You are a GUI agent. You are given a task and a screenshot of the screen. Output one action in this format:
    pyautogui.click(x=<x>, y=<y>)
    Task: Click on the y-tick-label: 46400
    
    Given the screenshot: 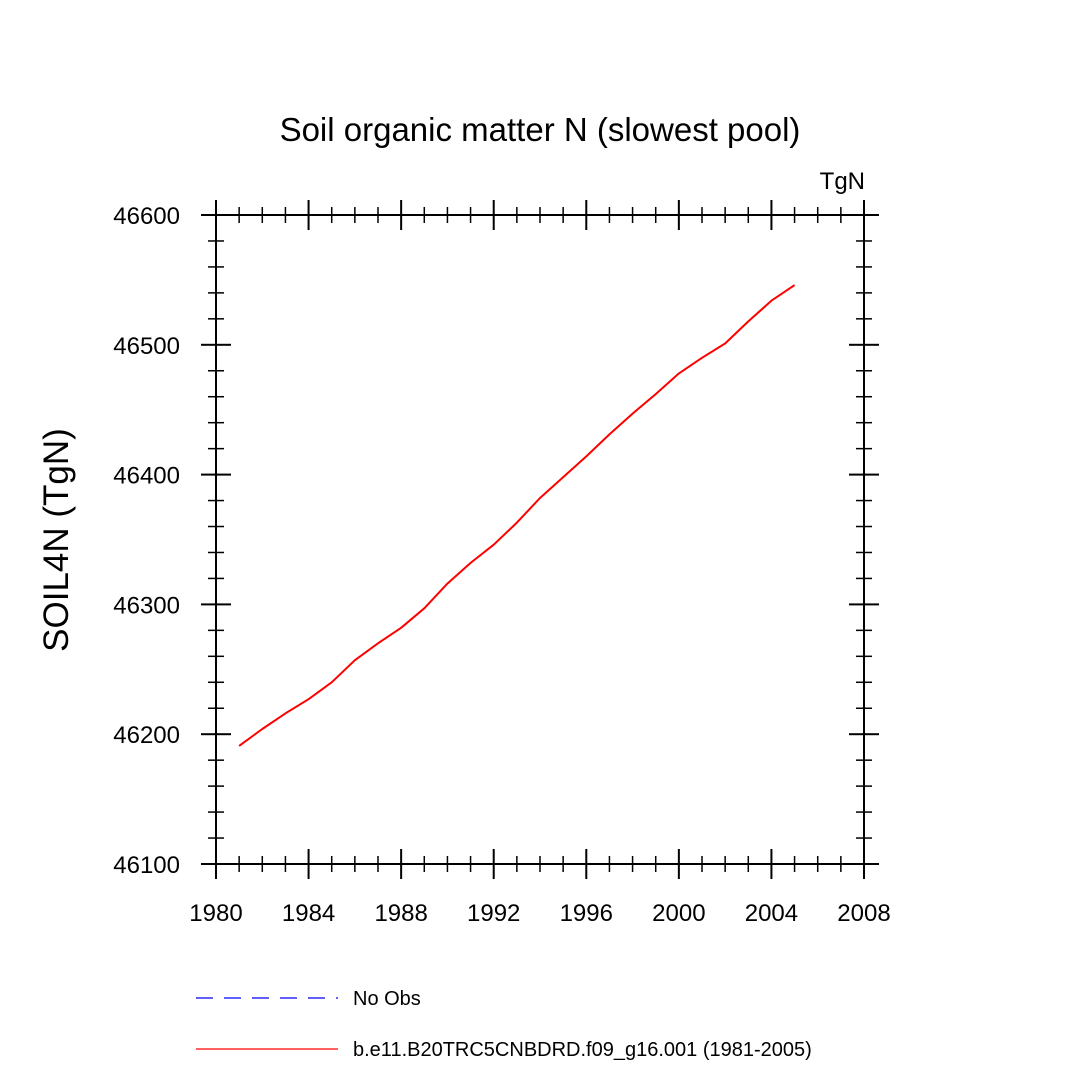 What is the action you would take?
    pyautogui.click(x=146, y=476)
    